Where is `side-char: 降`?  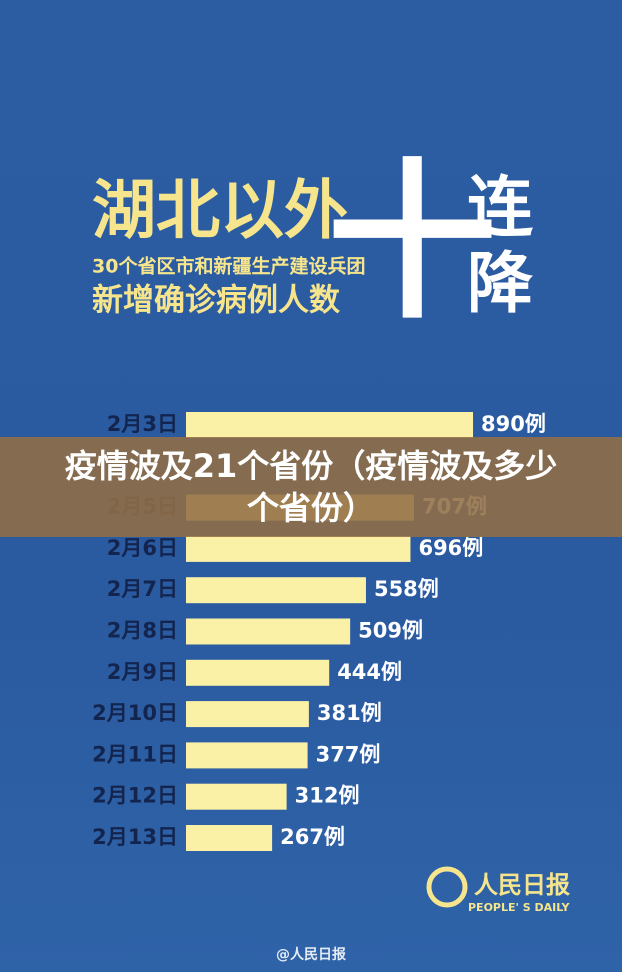
side-char: 降 is located at coordinates (500, 283).